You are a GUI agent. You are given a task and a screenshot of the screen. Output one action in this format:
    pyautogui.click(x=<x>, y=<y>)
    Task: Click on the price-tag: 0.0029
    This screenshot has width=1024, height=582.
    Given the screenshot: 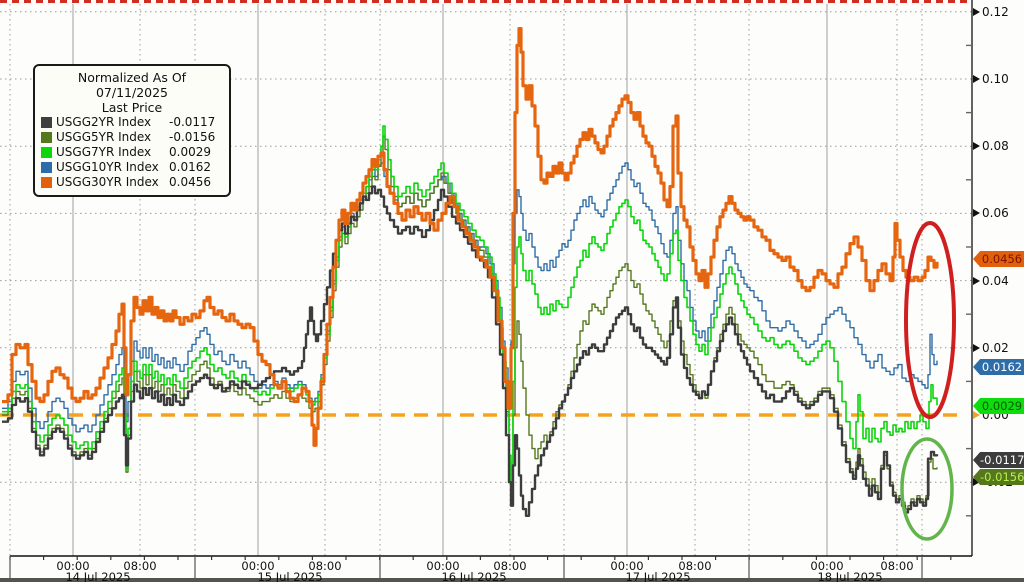 What is the action you would take?
    pyautogui.click(x=998, y=406)
    